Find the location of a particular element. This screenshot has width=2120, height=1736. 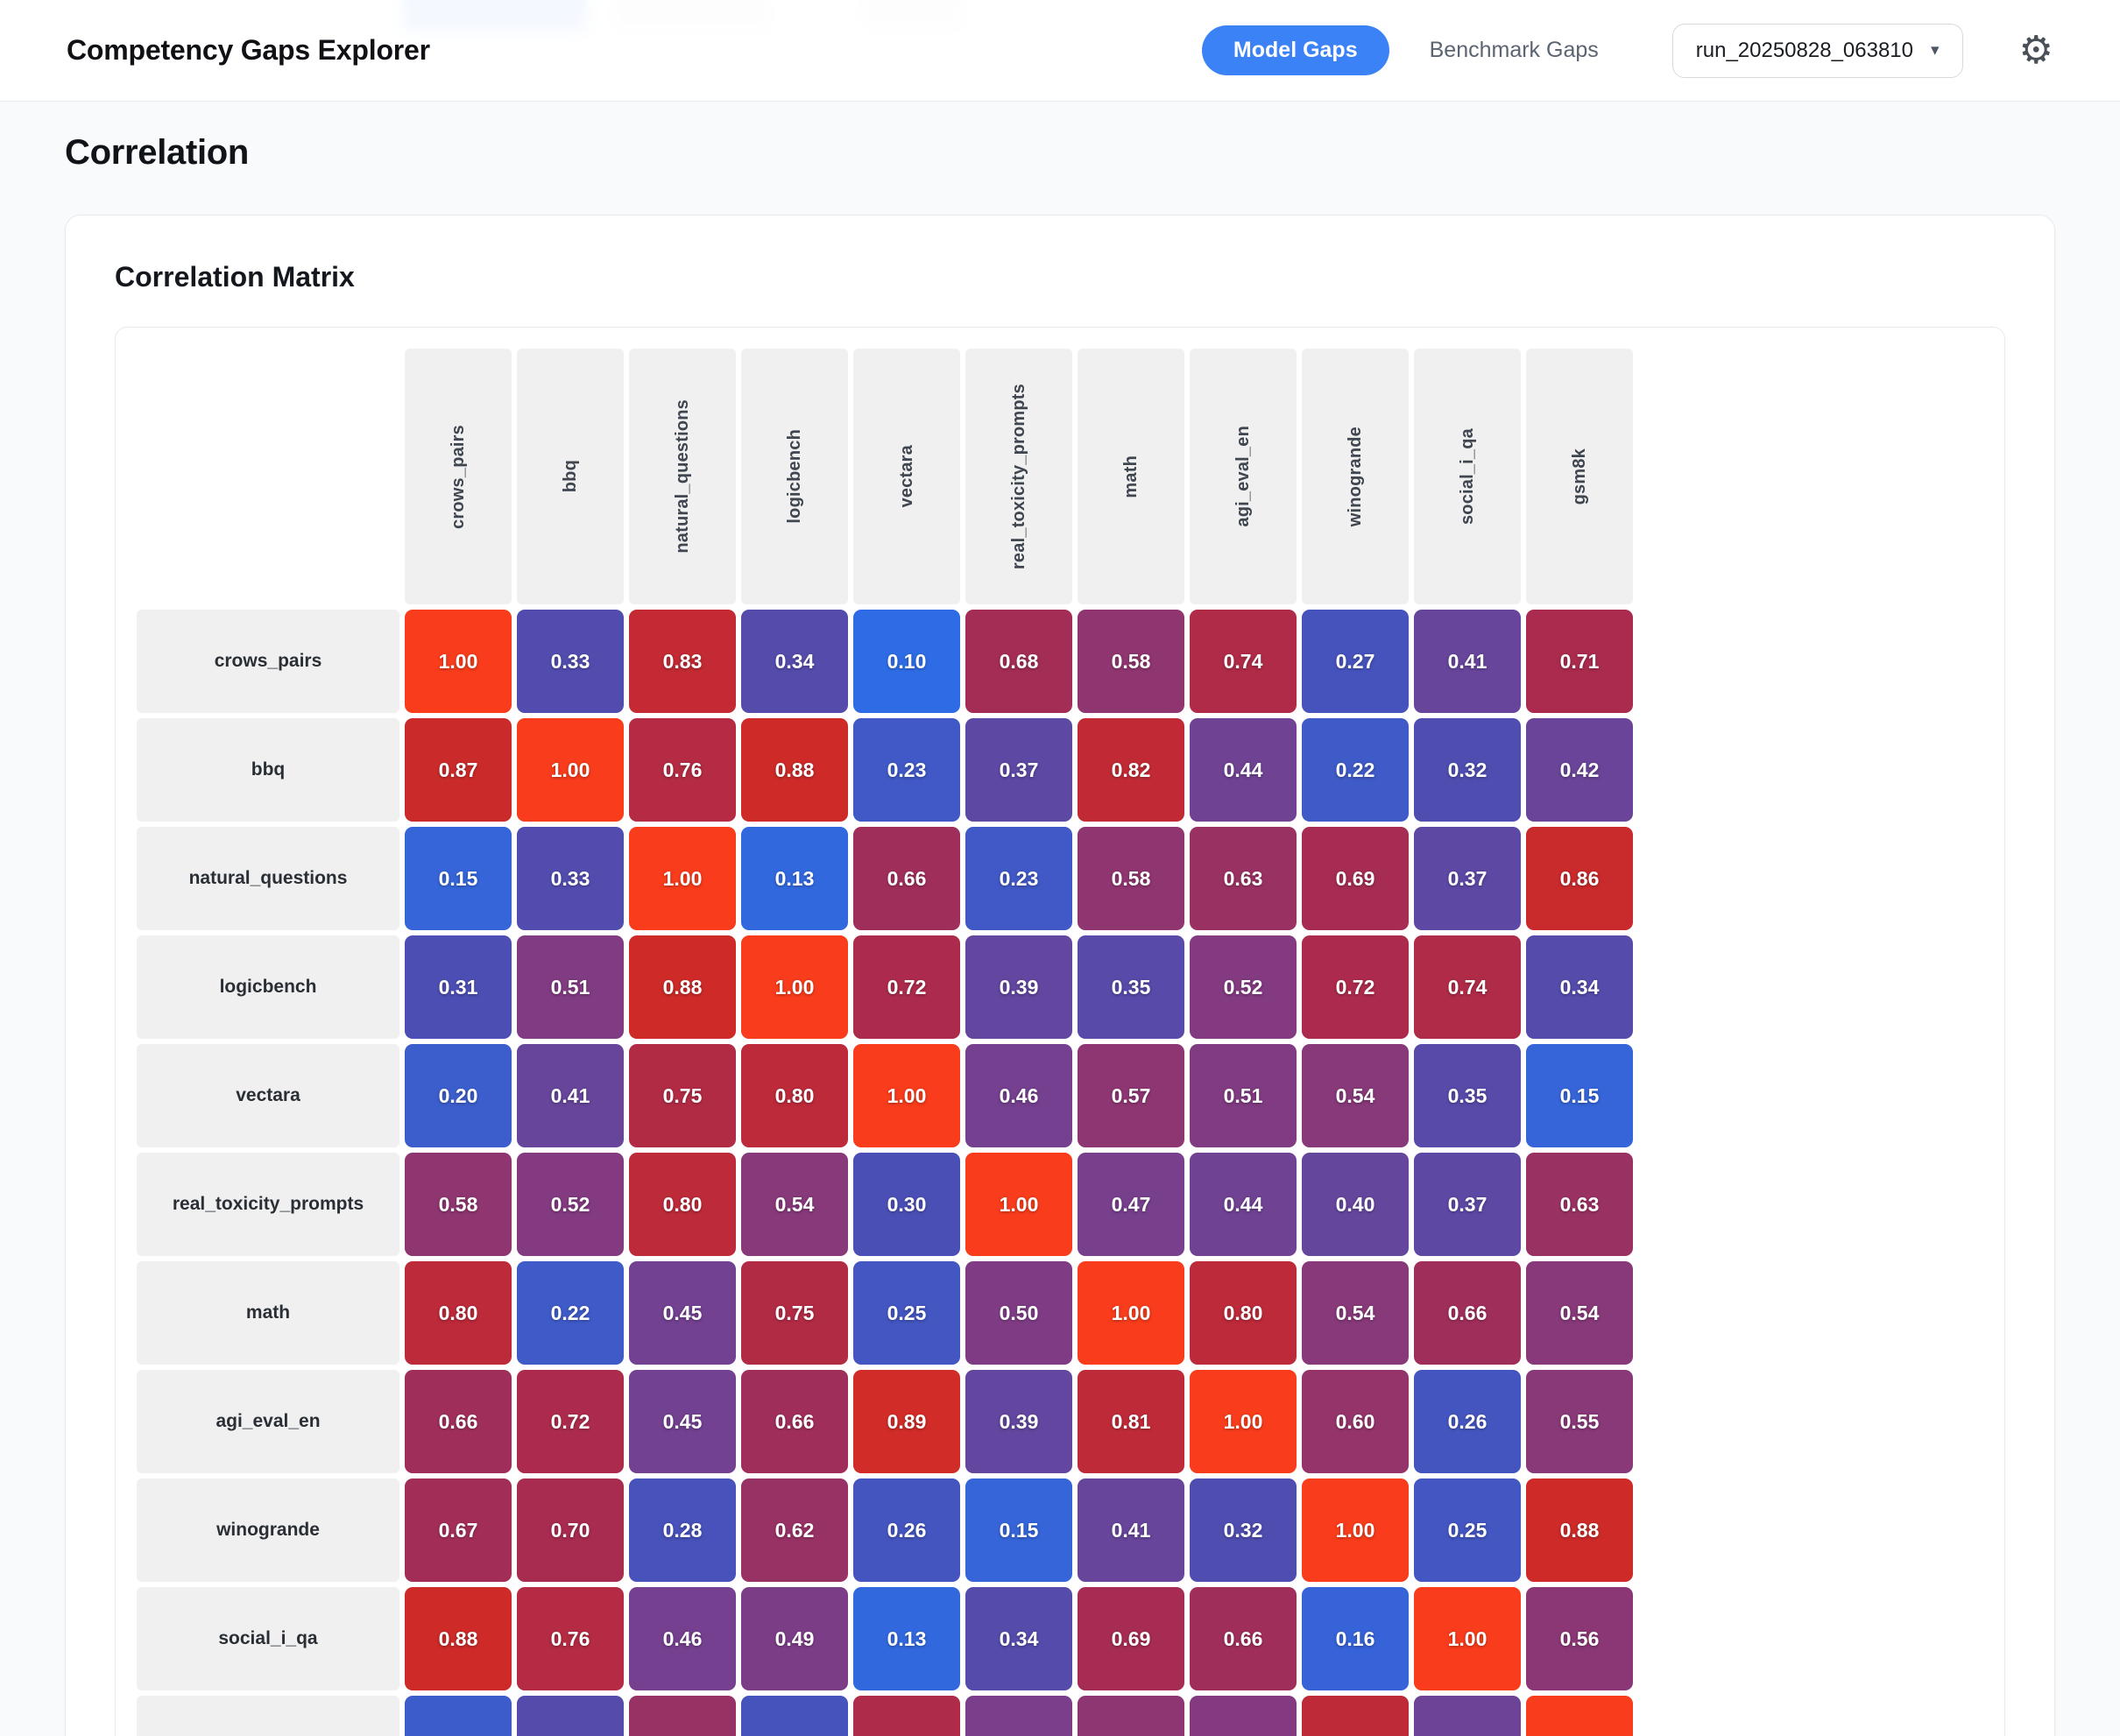

matrix-cell-social_i_qa-logicbench: 0.49 is located at coordinates (795, 1638).